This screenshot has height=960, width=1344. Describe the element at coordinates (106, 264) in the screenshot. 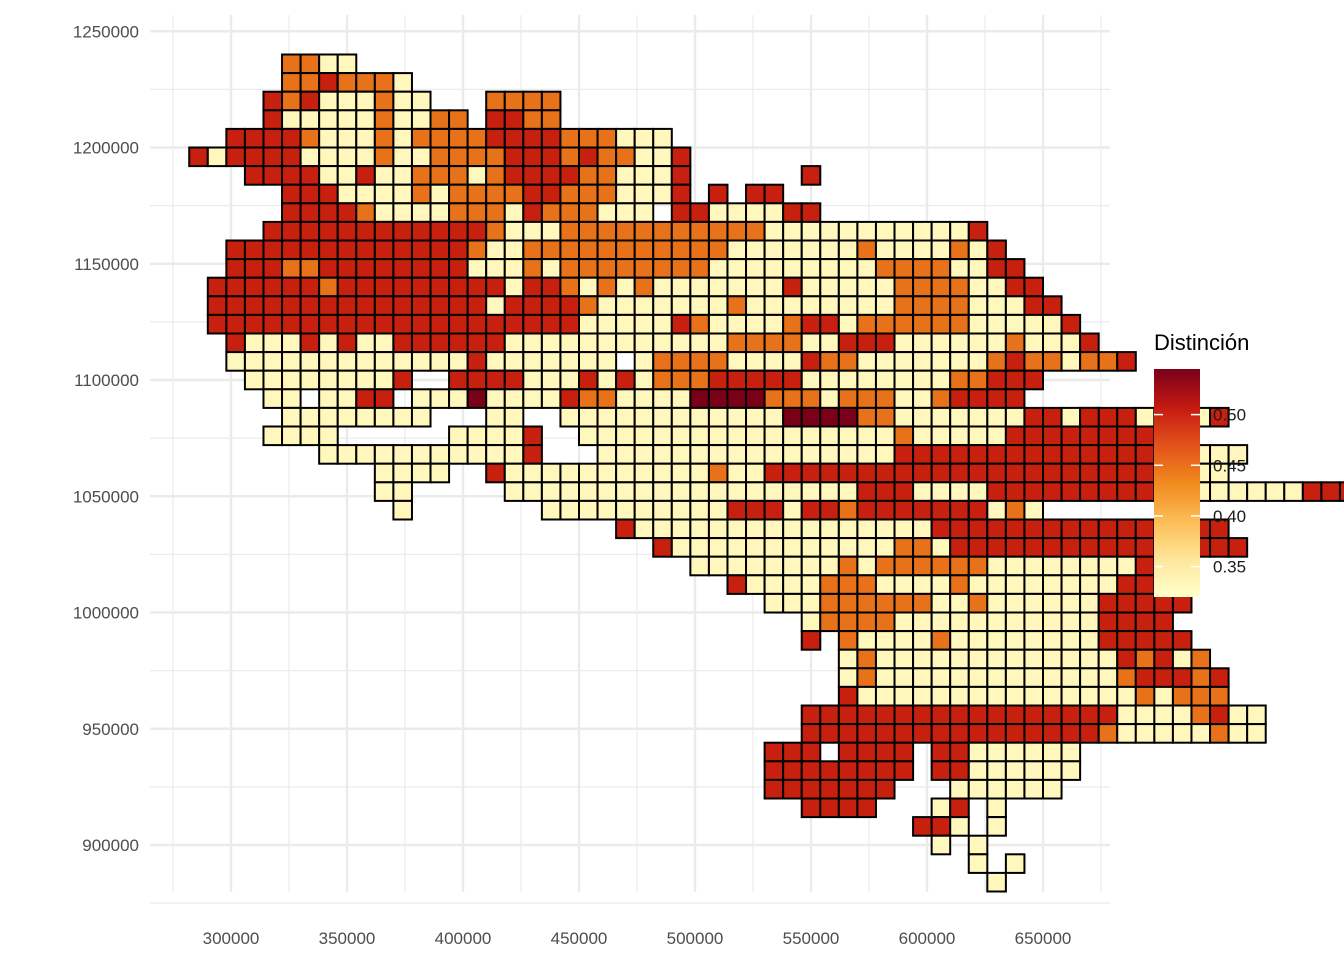

I see `y-tick-label: 1150000` at that location.